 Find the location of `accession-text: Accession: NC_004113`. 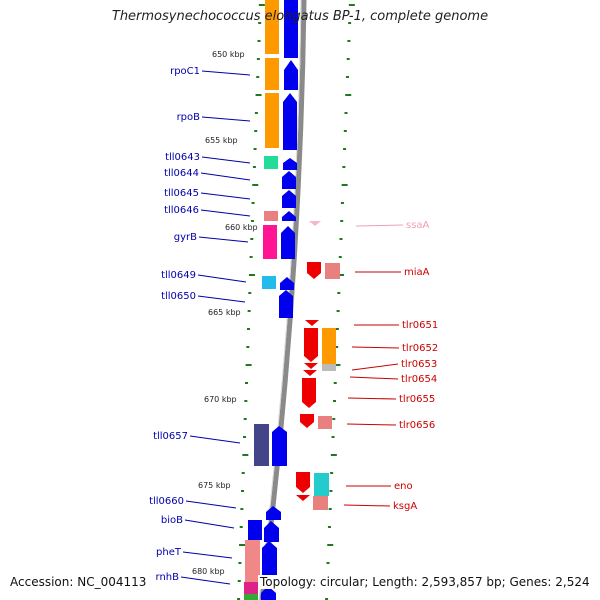

accession-text: Accession: NC_004113 is located at coordinates (78, 582).